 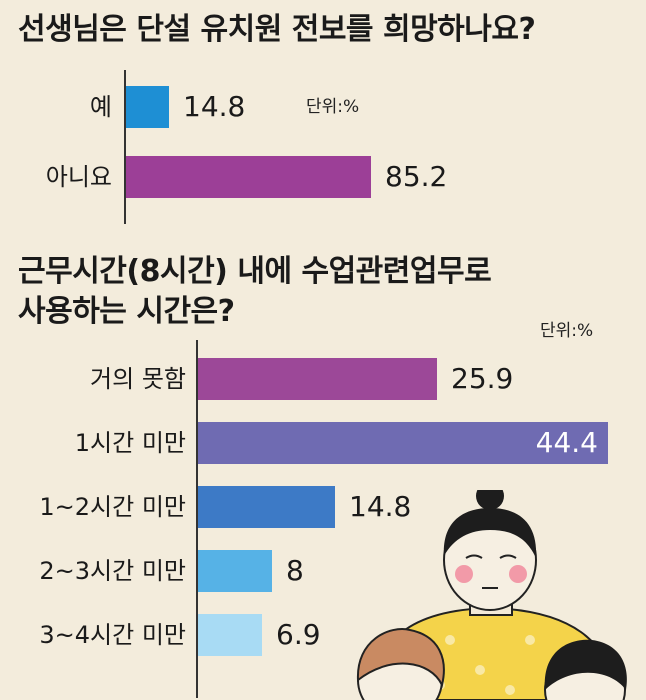 I want to click on category-label: 거의 못함, so click(x=138, y=379).